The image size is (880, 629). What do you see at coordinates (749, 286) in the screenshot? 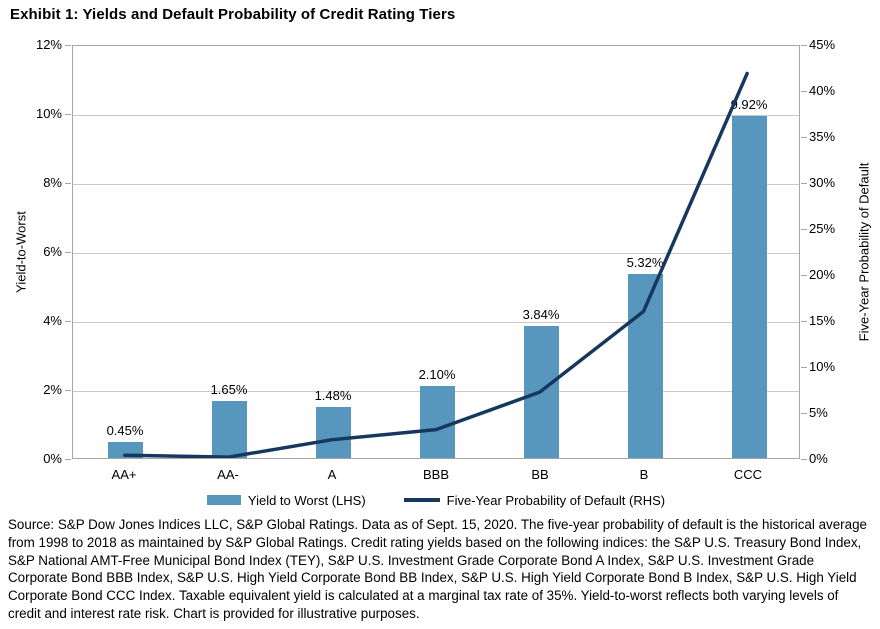
I see `bar-CCC` at bounding box center [749, 286].